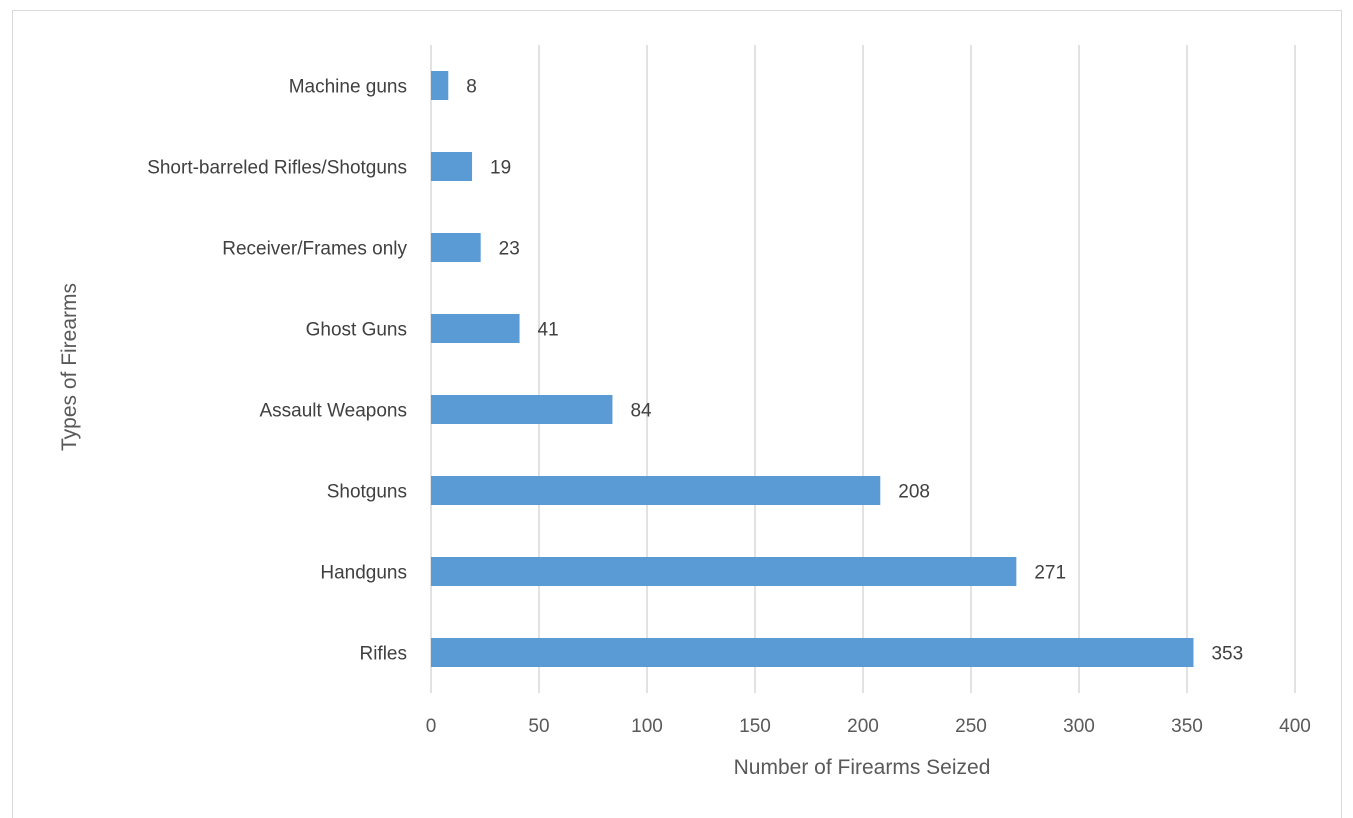 The width and height of the screenshot is (1353, 818). Describe the element at coordinates (1187, 726) in the screenshot. I see `x-tick-label: 350` at that location.